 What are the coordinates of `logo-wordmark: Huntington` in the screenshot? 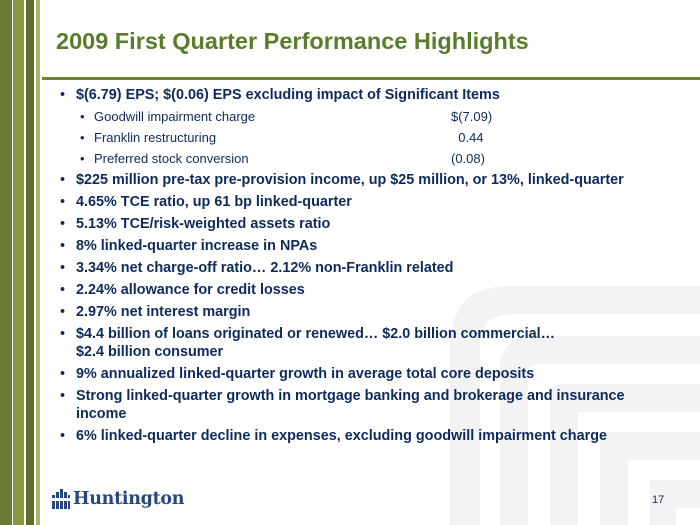 It's located at (129, 499).